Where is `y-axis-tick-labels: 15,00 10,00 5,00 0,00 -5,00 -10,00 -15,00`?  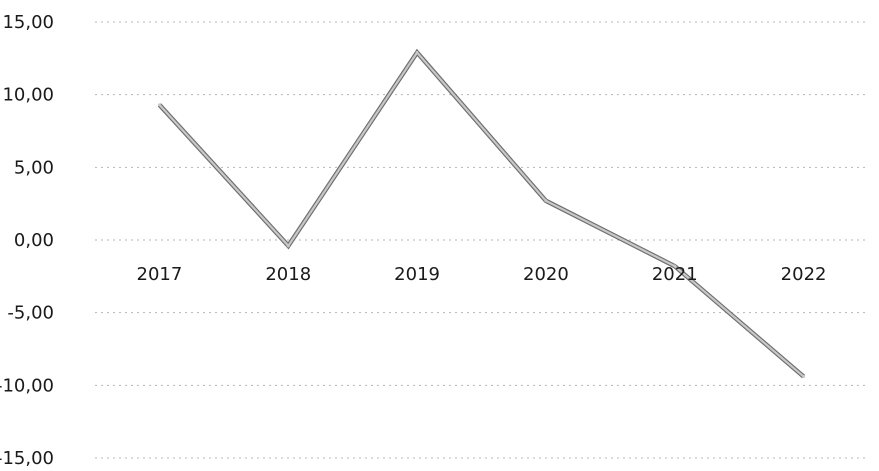
y-axis-tick-labels: 15,00 10,00 5,00 0,00 -5,00 -10,00 -15,00 is located at coordinates (27, 240).